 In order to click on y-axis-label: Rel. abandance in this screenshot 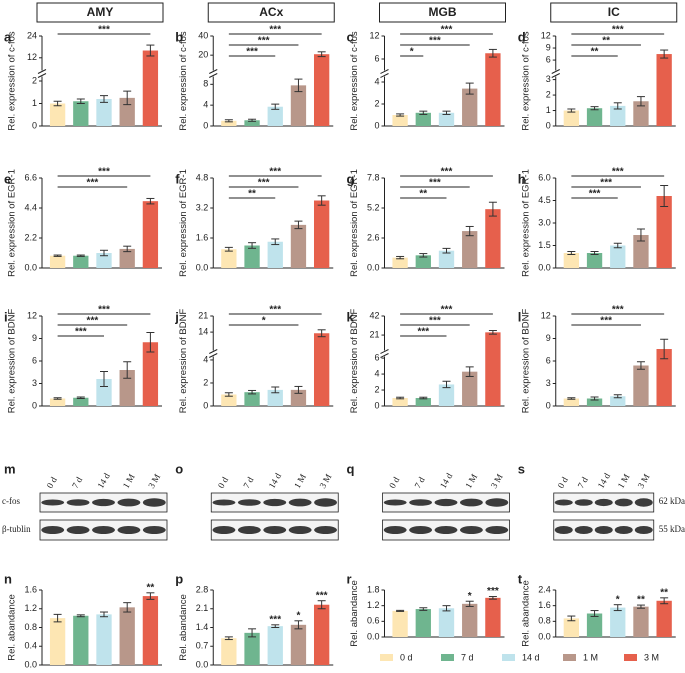, I will do `click(354, 613)`.